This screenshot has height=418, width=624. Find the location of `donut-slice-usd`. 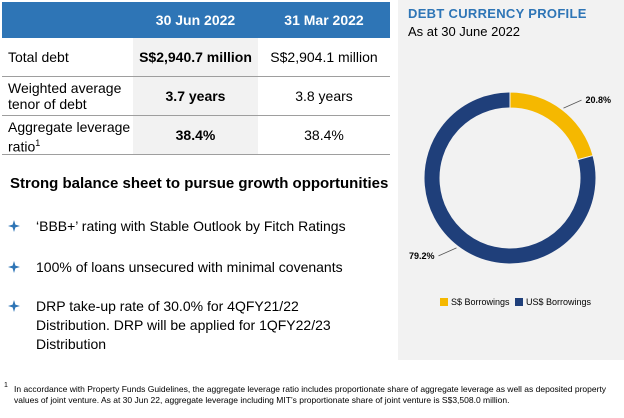

donut-slice-usd is located at coordinates (510, 178).